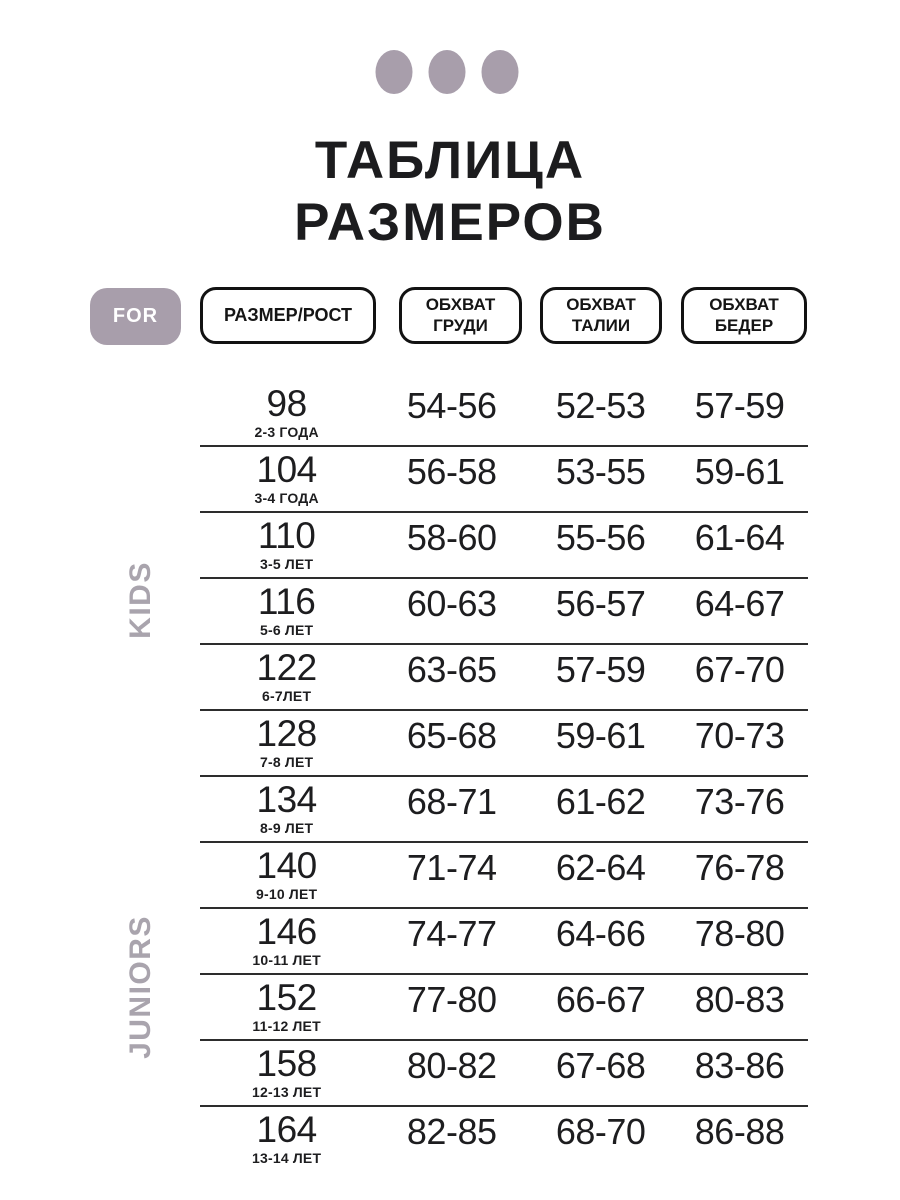 The height and width of the screenshot is (1200, 900). Describe the element at coordinates (287, 403) in the screenshot. I see `size-value: 98` at that location.